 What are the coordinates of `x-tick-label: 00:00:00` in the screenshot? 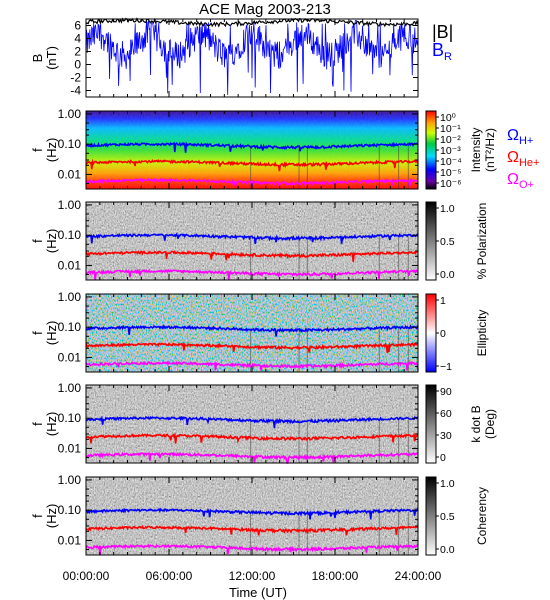 It's located at (86, 576).